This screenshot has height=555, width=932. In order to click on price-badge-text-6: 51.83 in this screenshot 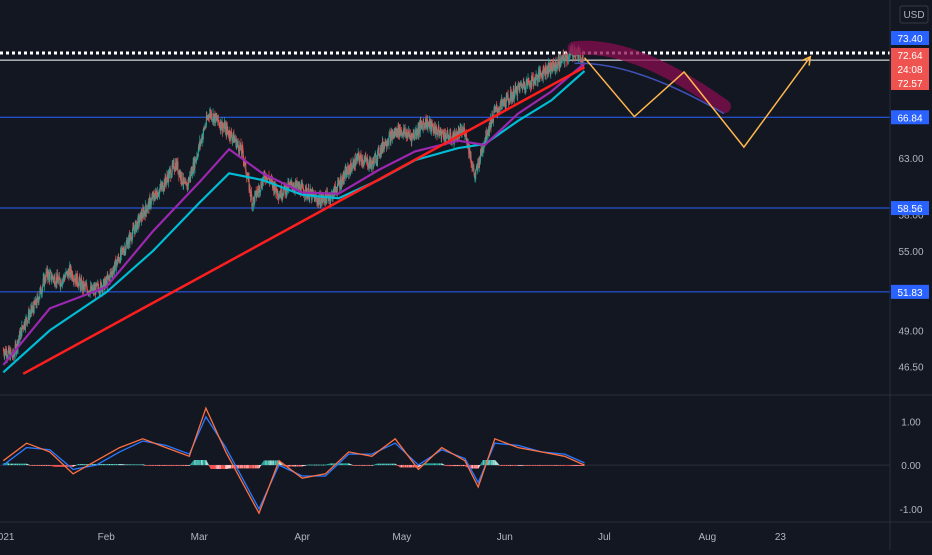, I will do `click(909, 293)`.